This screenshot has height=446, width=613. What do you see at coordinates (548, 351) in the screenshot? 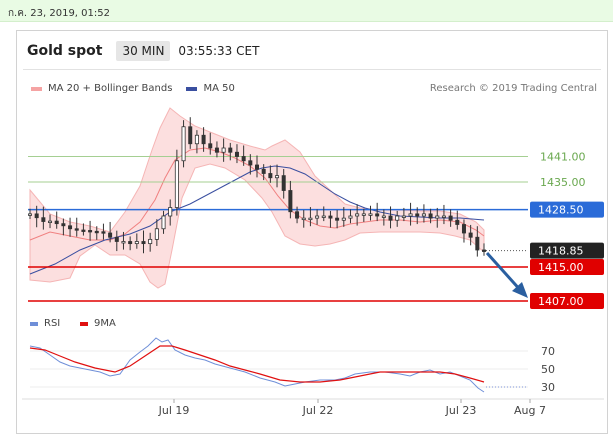
I see `rsi-tick-70: 70` at bounding box center [548, 351].